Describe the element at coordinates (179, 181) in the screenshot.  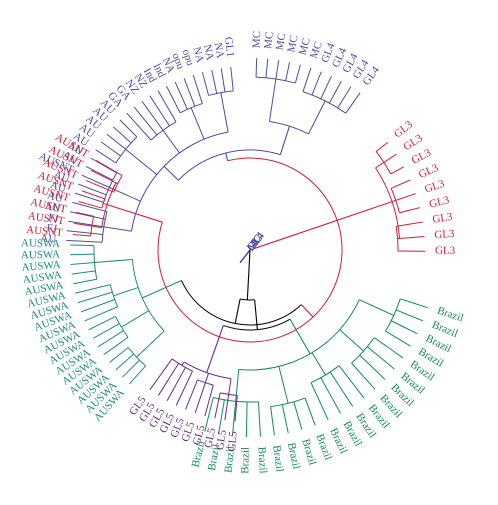
I see `clade-arc` at that location.